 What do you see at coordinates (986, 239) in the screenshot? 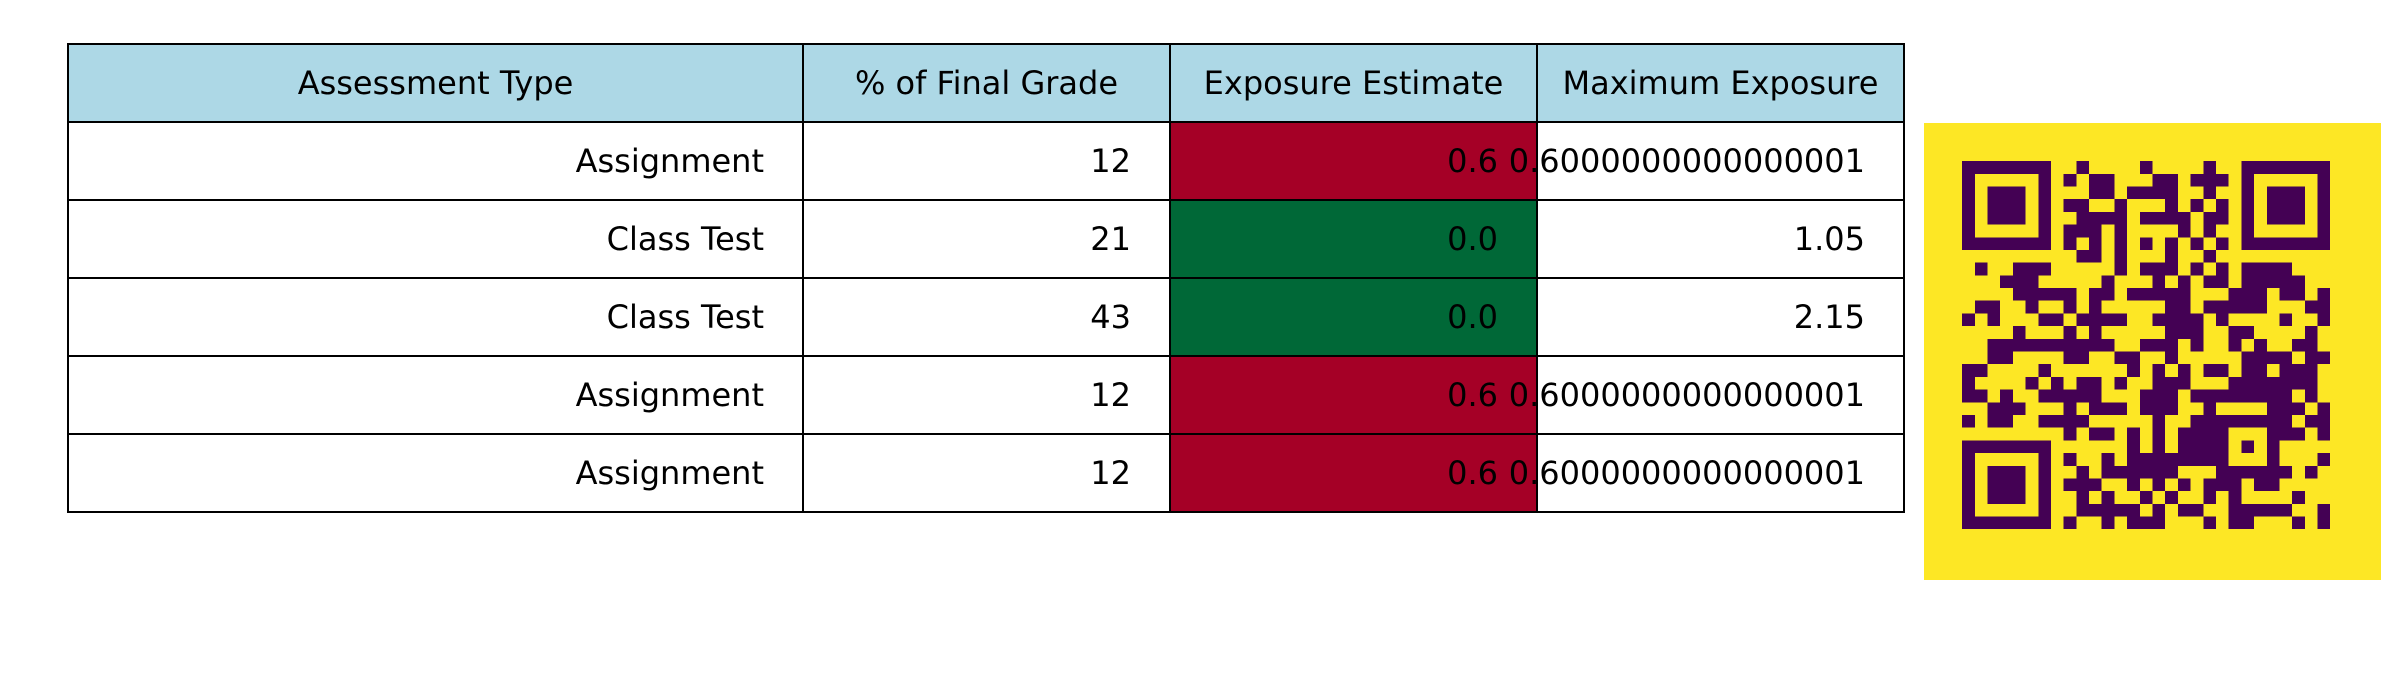
I see `table-row: Class Test 21 0.0 1.05` at bounding box center [986, 239].